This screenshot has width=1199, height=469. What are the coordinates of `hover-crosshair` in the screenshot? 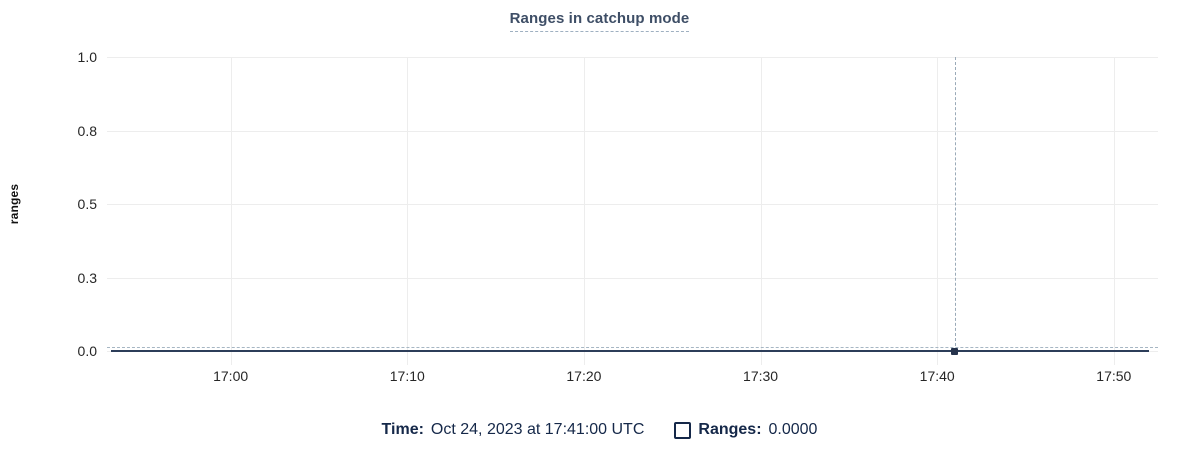 It's located at (955, 204).